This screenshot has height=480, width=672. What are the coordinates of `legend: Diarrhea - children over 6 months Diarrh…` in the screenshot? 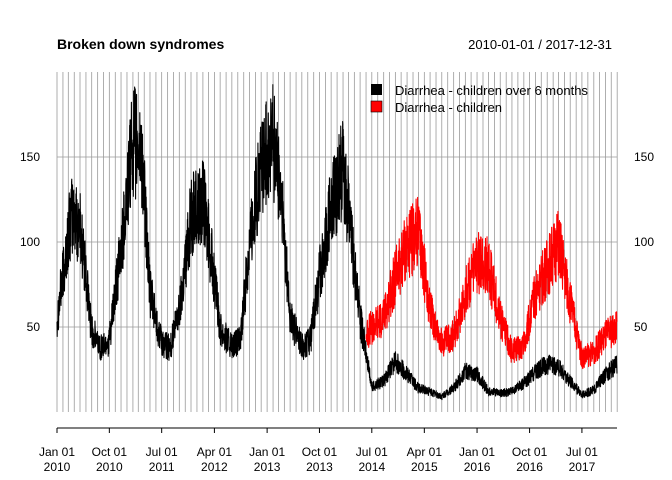 It's located at (479, 99).